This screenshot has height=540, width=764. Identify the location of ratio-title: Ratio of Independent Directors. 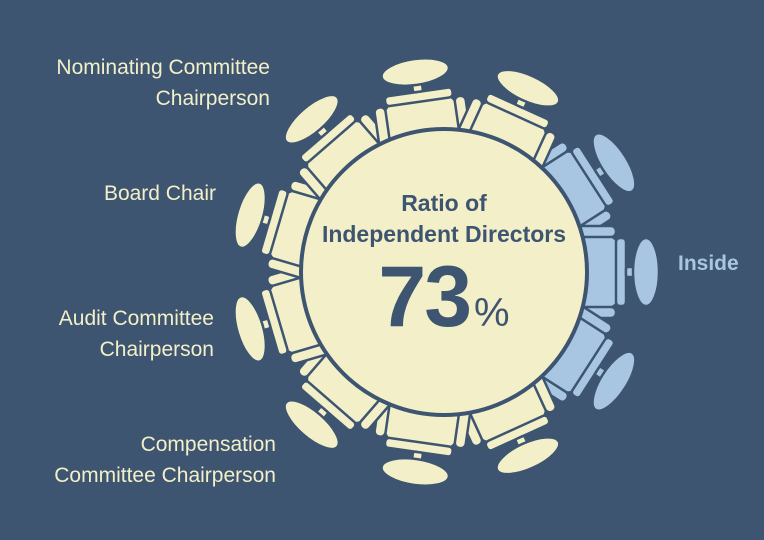
(444, 219).